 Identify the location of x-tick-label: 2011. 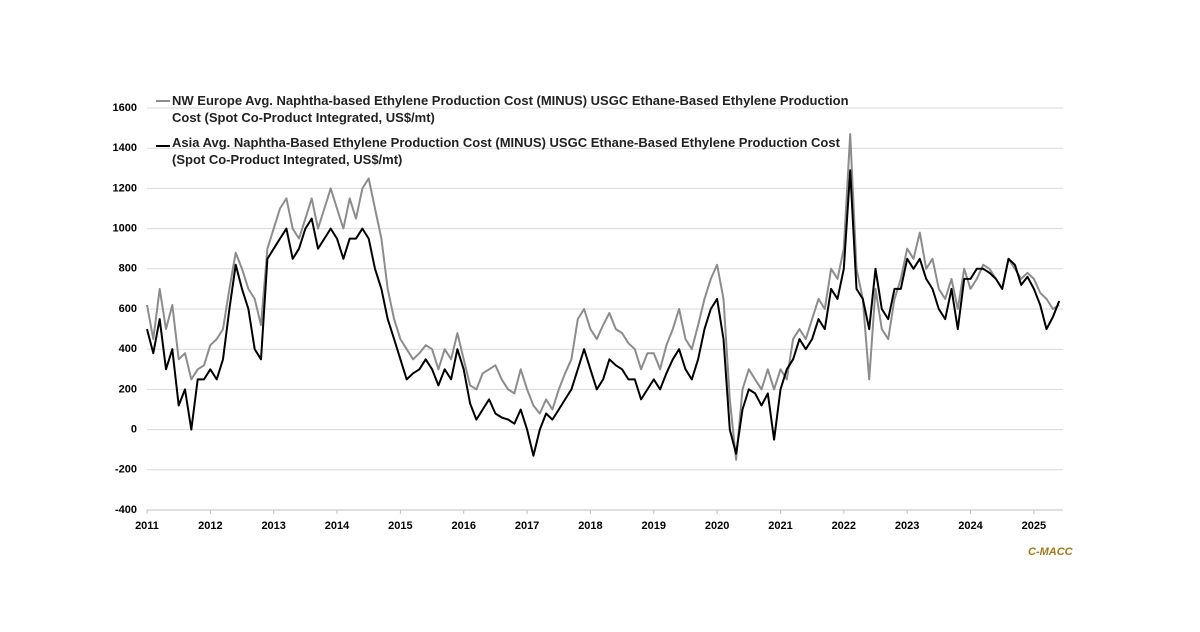
(147, 526).